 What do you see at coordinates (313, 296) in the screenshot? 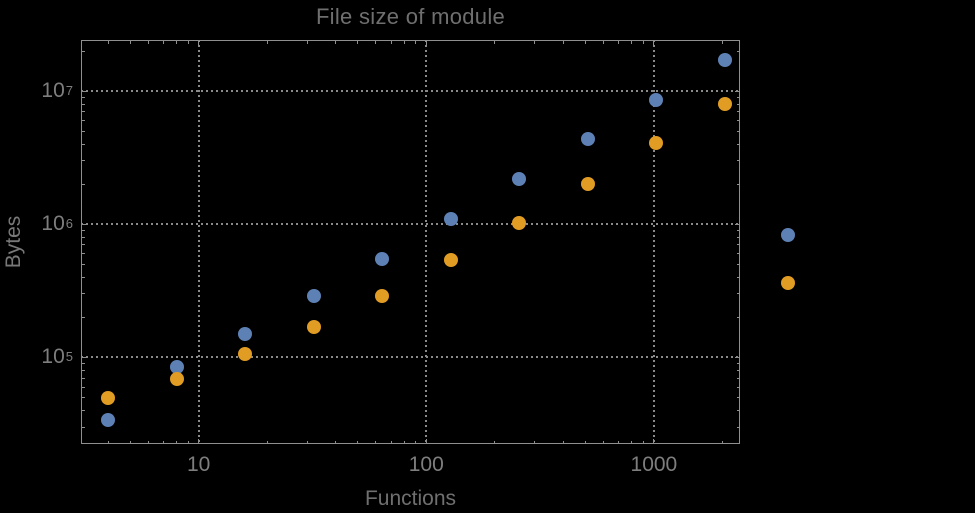
I see `point-blue-x32` at bounding box center [313, 296].